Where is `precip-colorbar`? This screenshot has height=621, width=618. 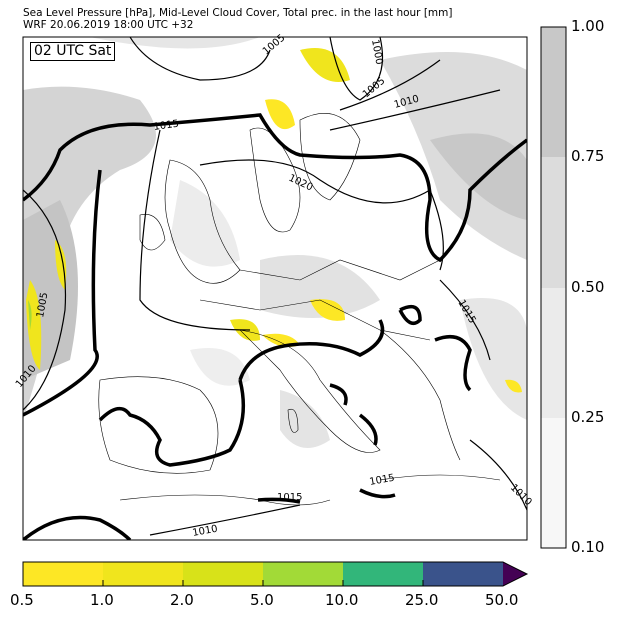
precip-colorbar is located at coordinates (275, 574).